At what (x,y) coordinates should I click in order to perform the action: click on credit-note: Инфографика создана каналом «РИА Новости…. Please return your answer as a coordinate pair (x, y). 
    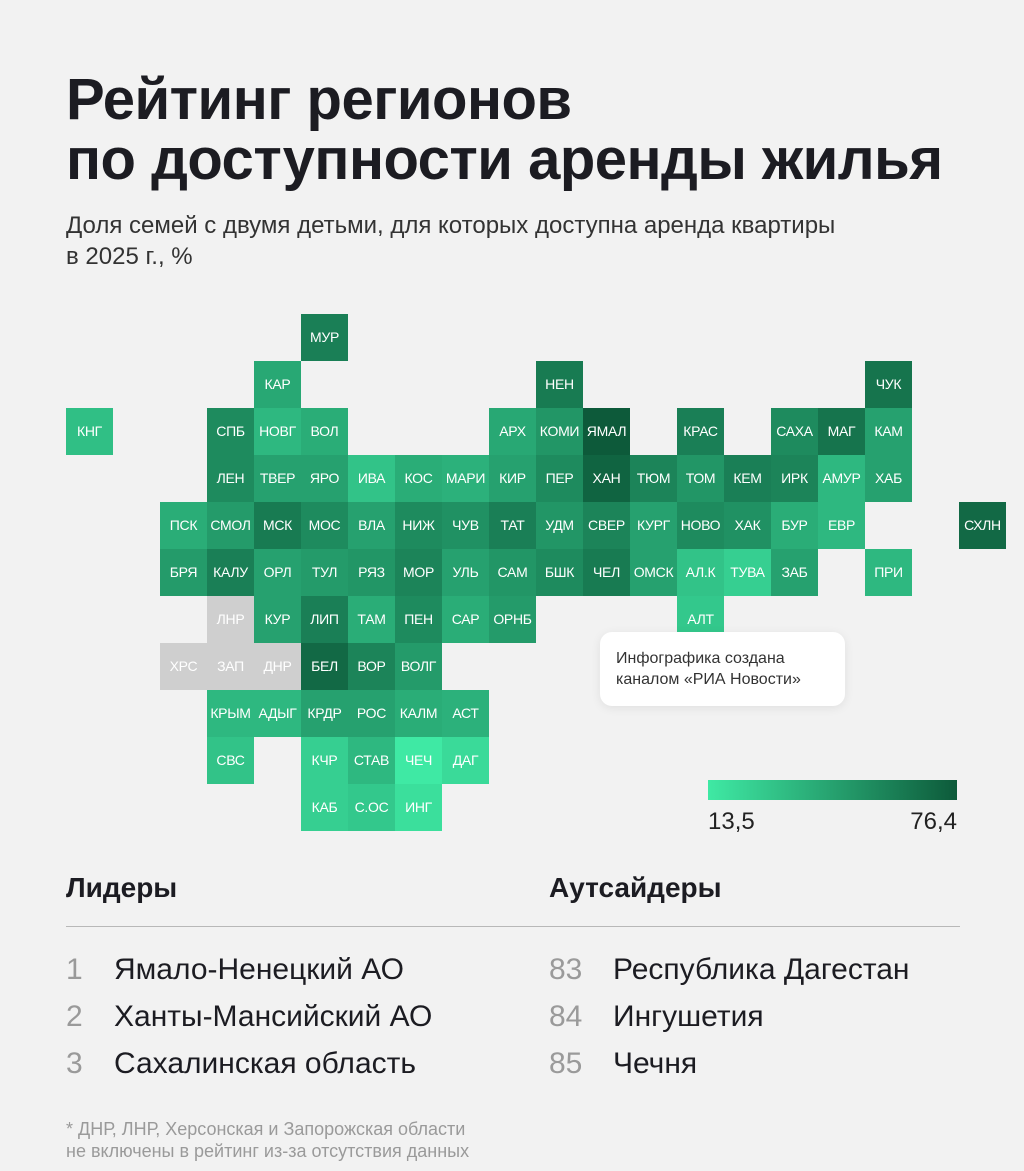
    Looking at the image, I should click on (722, 669).